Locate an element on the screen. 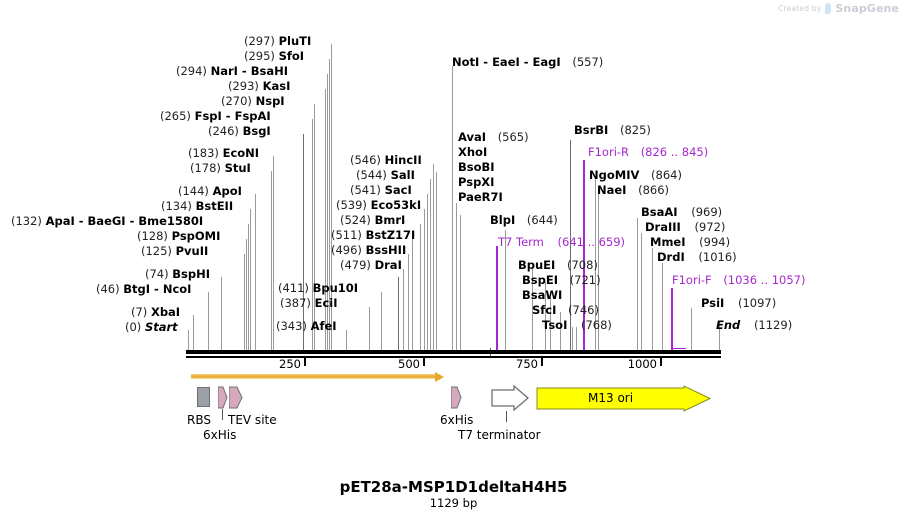 The image size is (907, 517). enzyme-label: (511) BstZ17I is located at coordinates (373, 235).